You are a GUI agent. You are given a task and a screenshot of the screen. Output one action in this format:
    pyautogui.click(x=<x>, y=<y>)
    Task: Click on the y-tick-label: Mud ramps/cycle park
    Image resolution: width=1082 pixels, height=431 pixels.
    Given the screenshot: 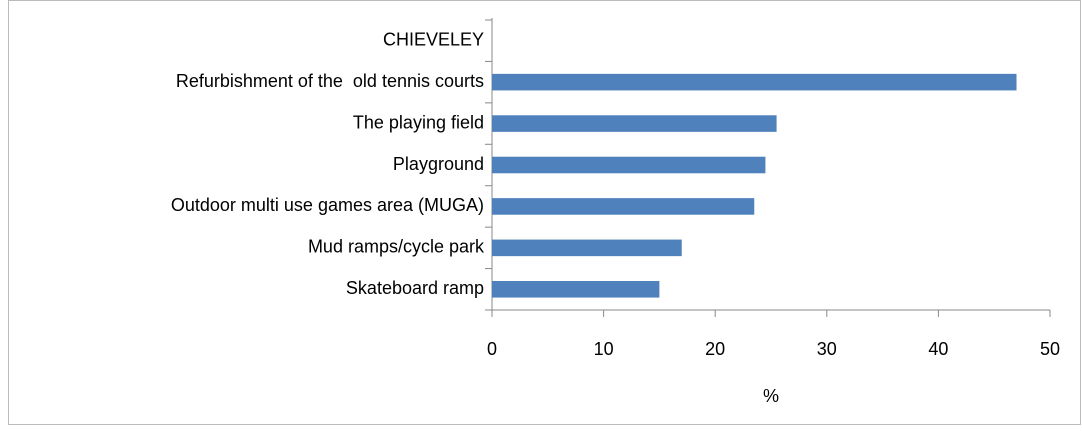 What is the action you would take?
    pyautogui.click(x=396, y=247)
    